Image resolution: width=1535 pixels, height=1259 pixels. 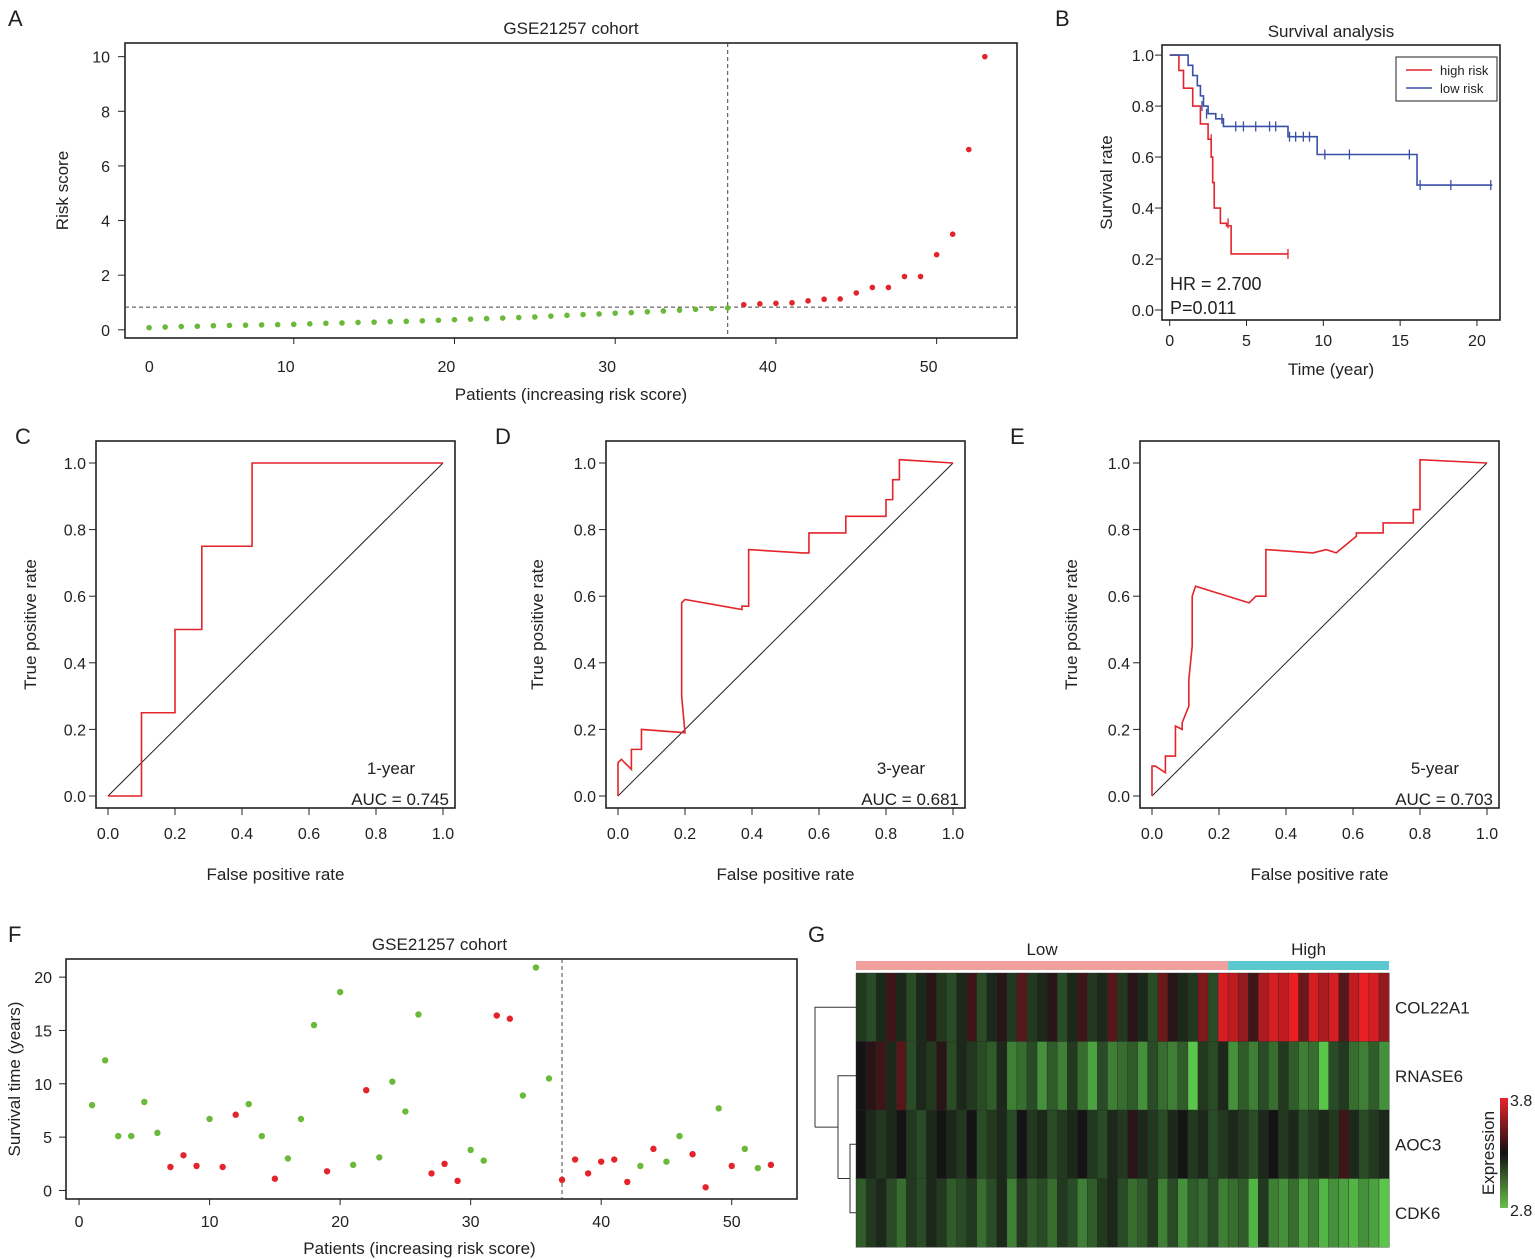 I want to click on y-tick-label: 0.0, so click(x=1143, y=311).